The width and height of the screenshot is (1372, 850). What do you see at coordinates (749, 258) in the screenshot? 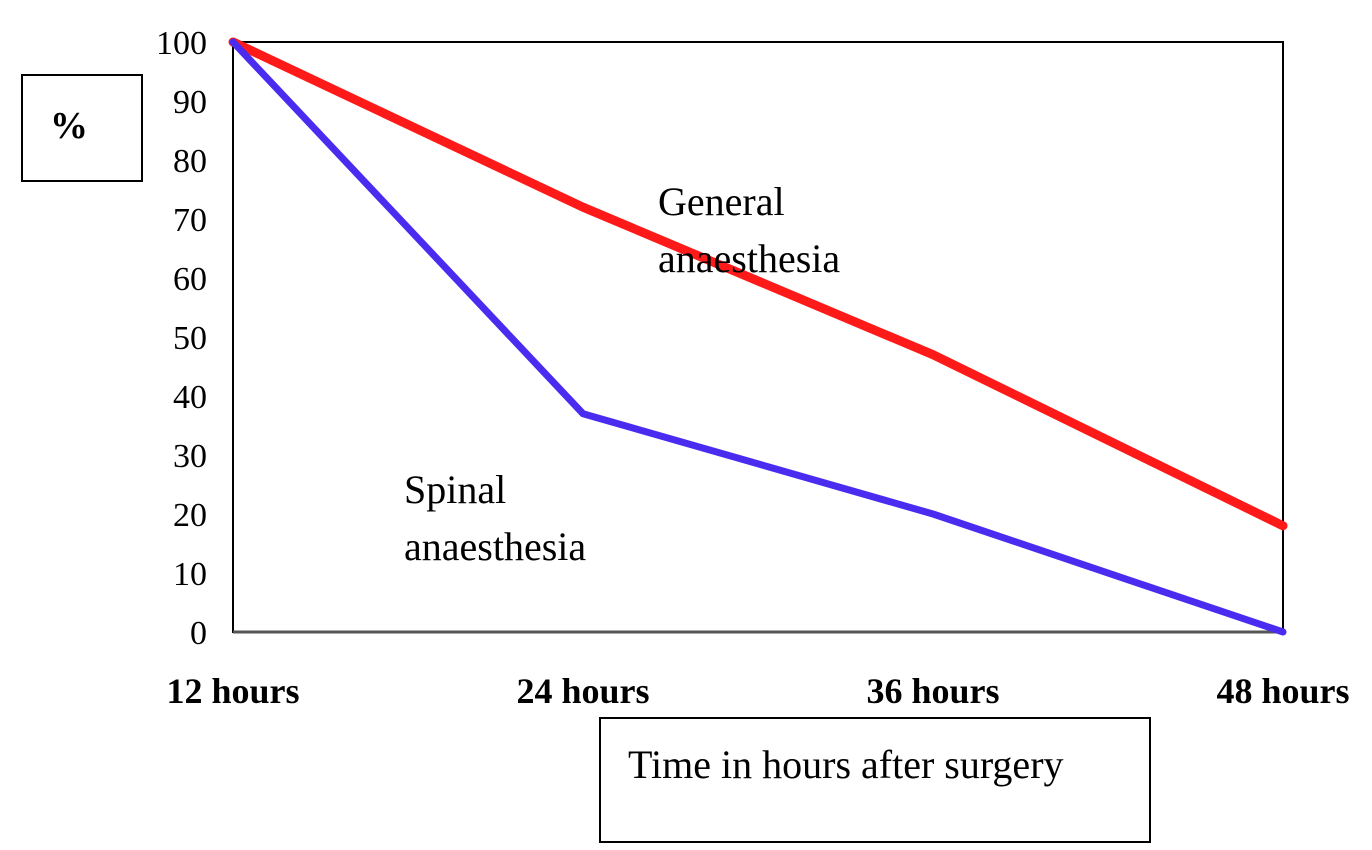
I see `series-label-general-line2: anaesthesia` at bounding box center [749, 258].